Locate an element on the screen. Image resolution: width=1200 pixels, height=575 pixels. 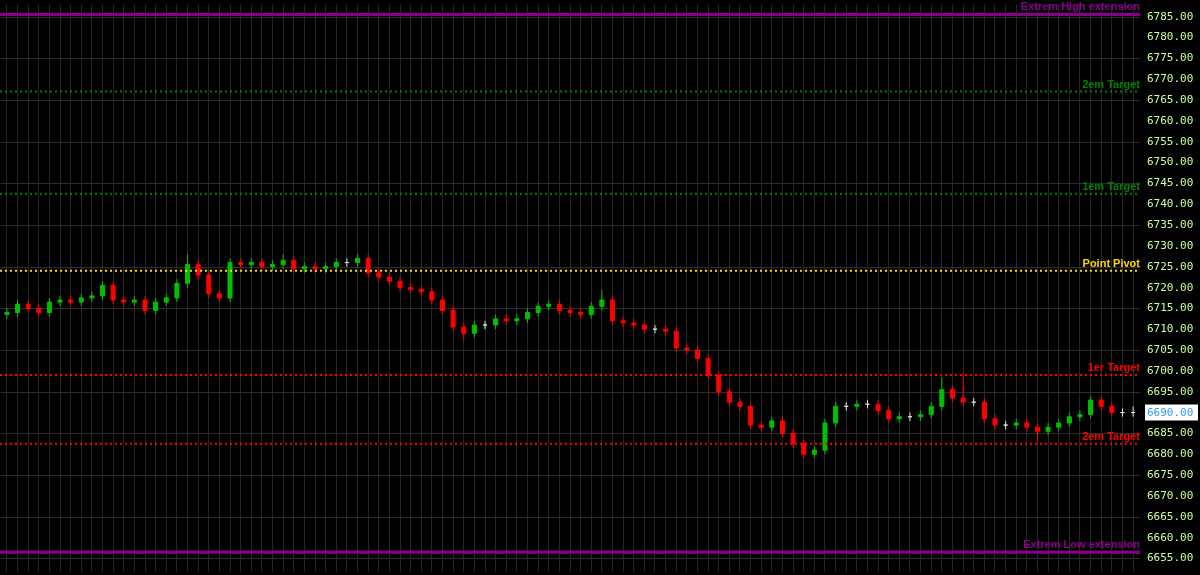
y-tick-label: 6735.00 is located at coordinates (1170, 224).